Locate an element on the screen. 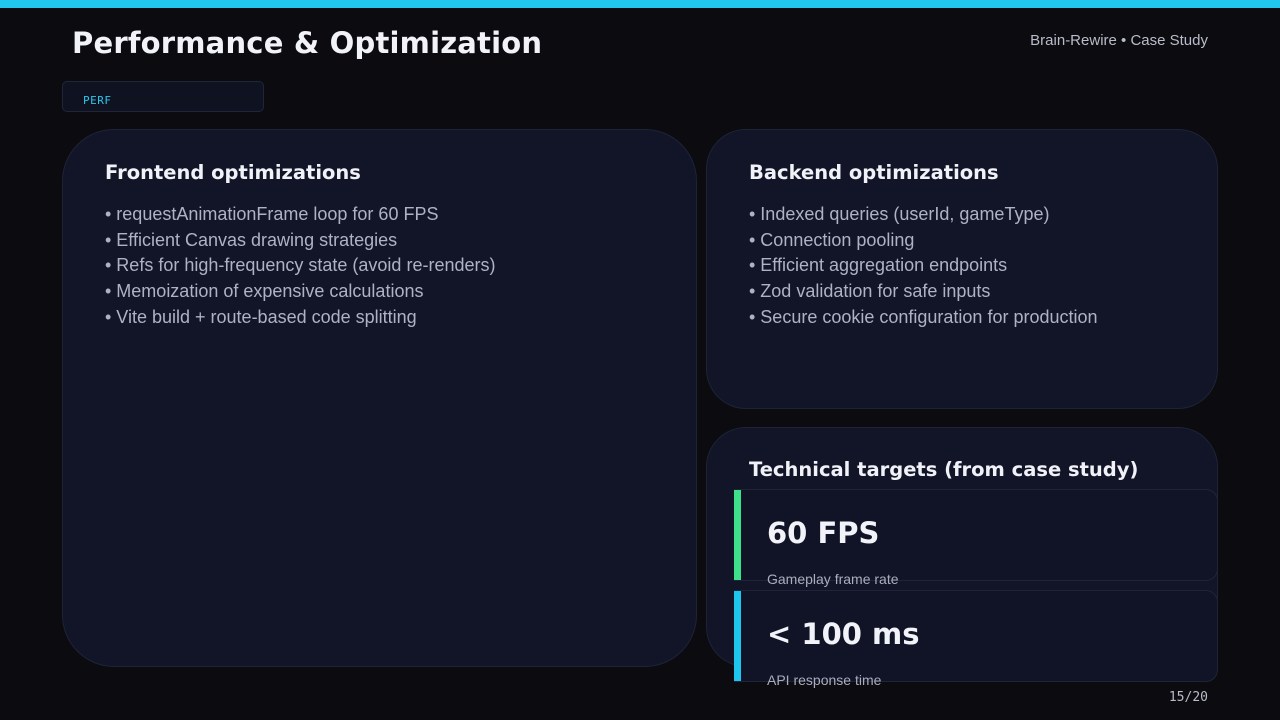 Image resolution: width=1280 pixels, height=720 pixels. backend-bullet: • Connection pooling is located at coordinates (832, 239).